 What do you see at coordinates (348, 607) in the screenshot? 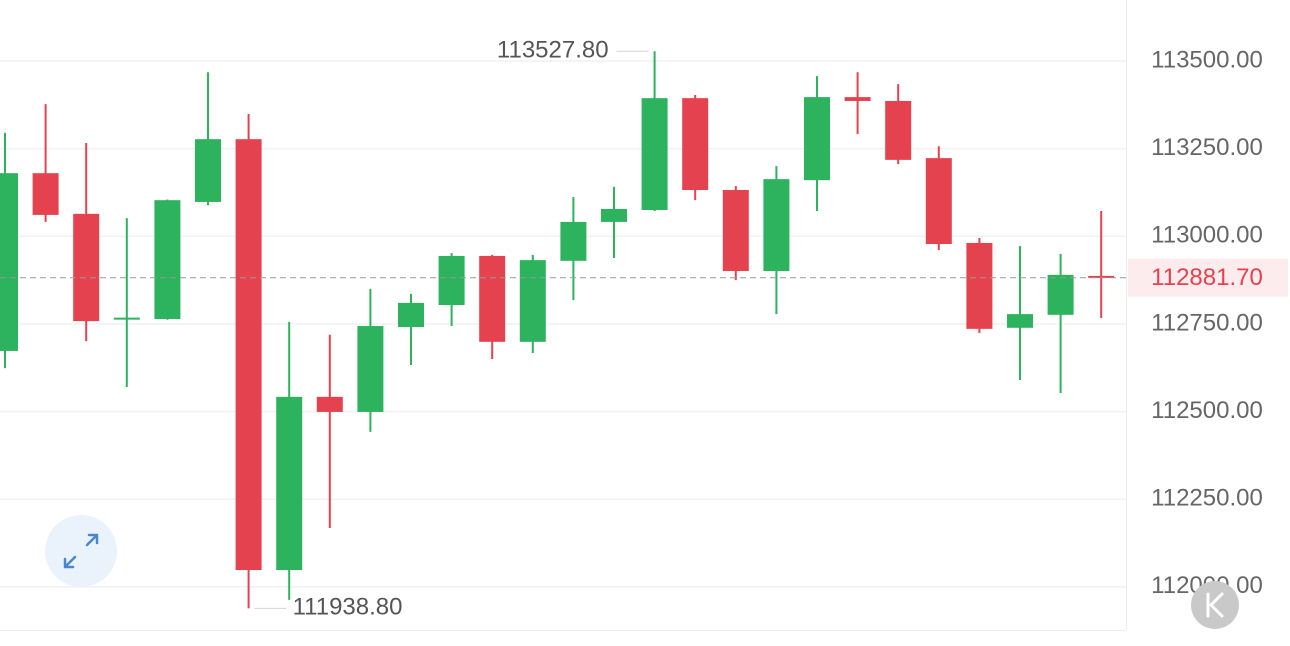
I see `annotation-label: 111938.80` at bounding box center [348, 607].